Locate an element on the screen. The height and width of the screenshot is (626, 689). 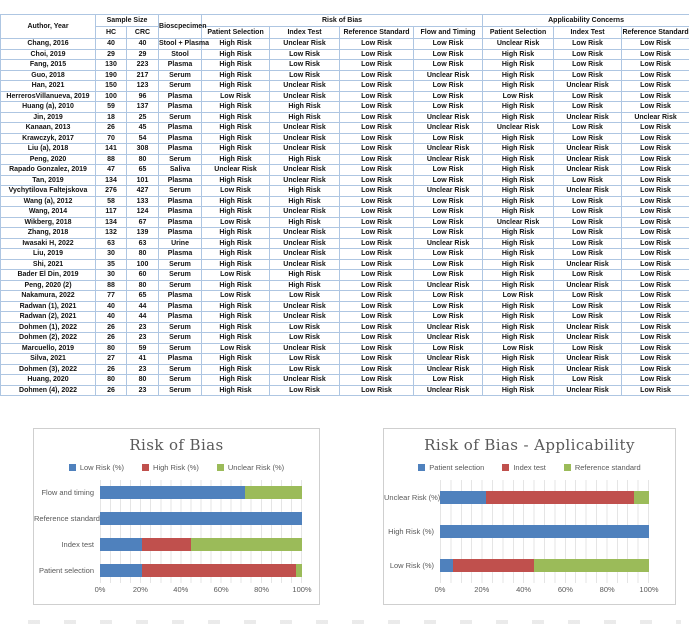
chart-category-row: Index test is located at coordinates (176, 545).